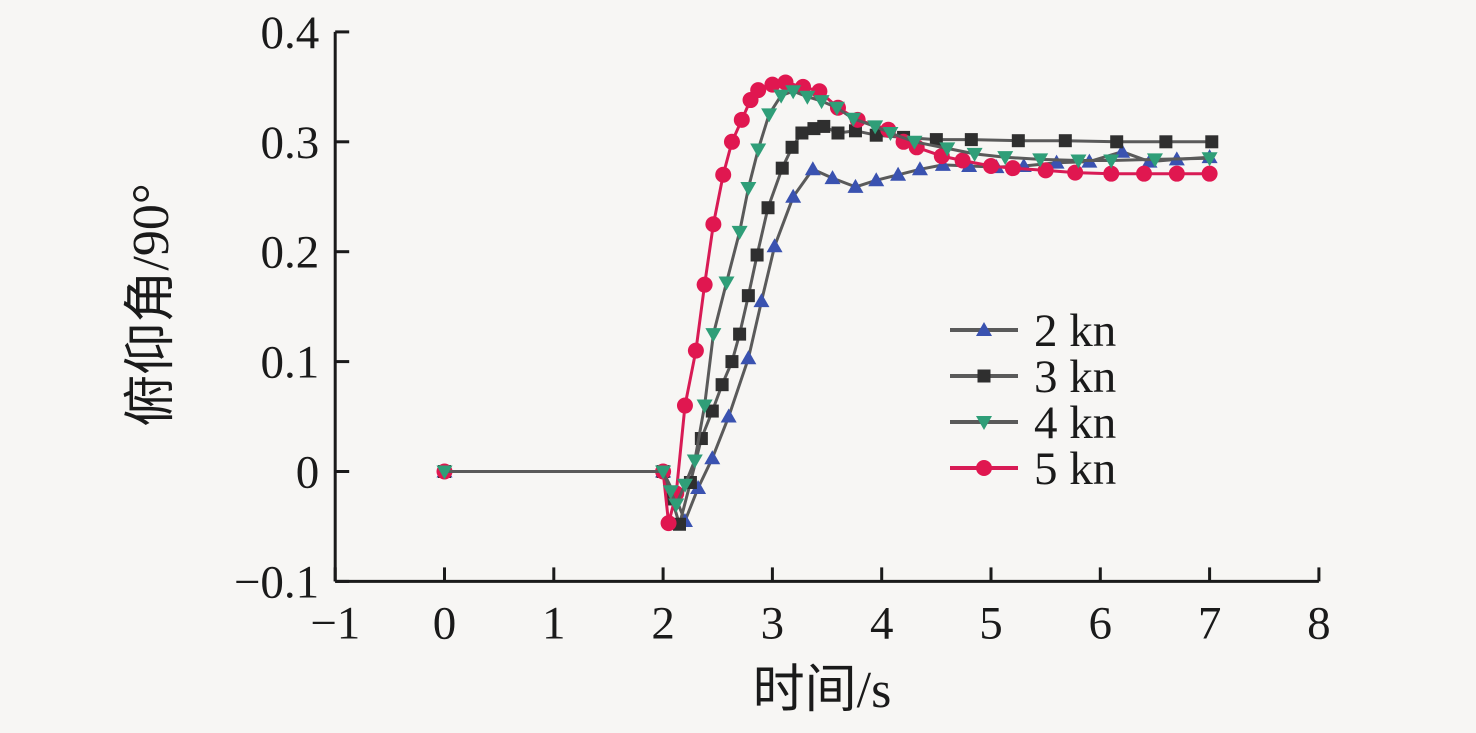  I want to click on x-tick-label: 2, so click(663, 623).